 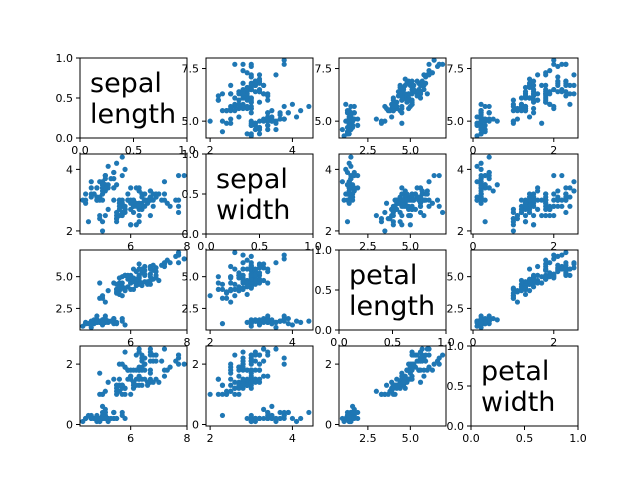 What do you see at coordinates (328, 364) in the screenshot?
I see `y-tick-label: 2` at bounding box center [328, 364].